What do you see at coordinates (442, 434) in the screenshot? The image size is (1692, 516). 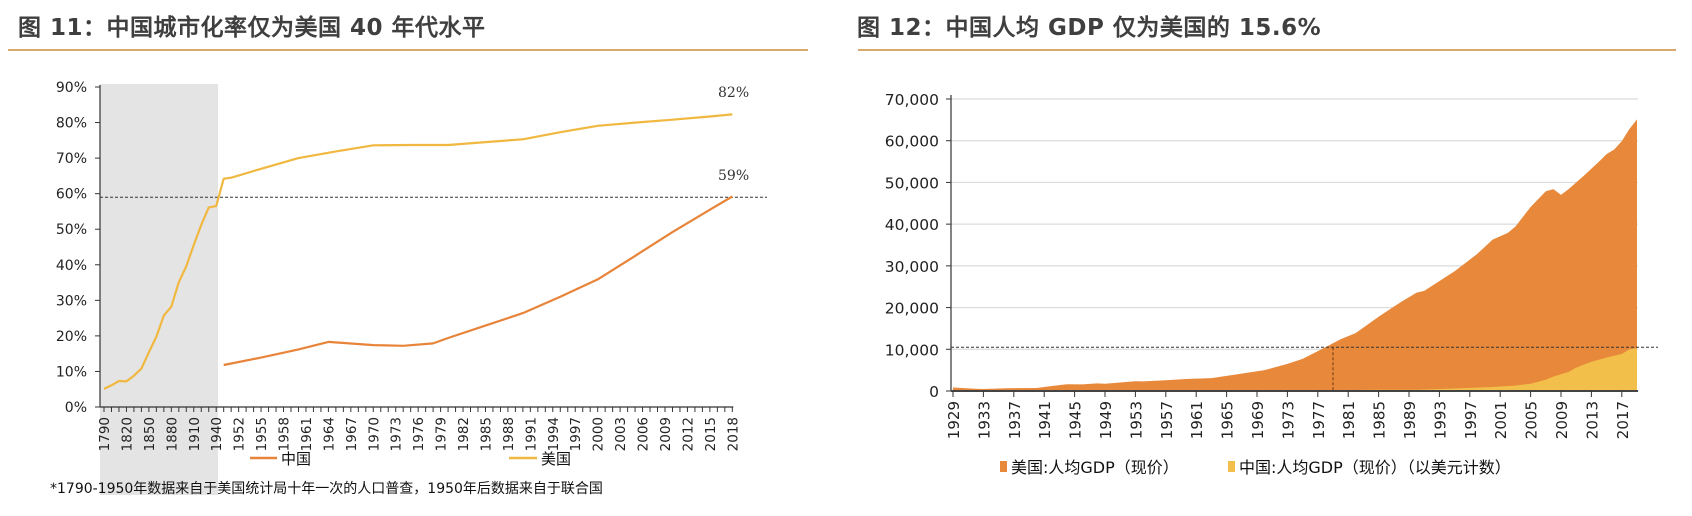 I see `x-tick-label: 1979` at bounding box center [442, 434].